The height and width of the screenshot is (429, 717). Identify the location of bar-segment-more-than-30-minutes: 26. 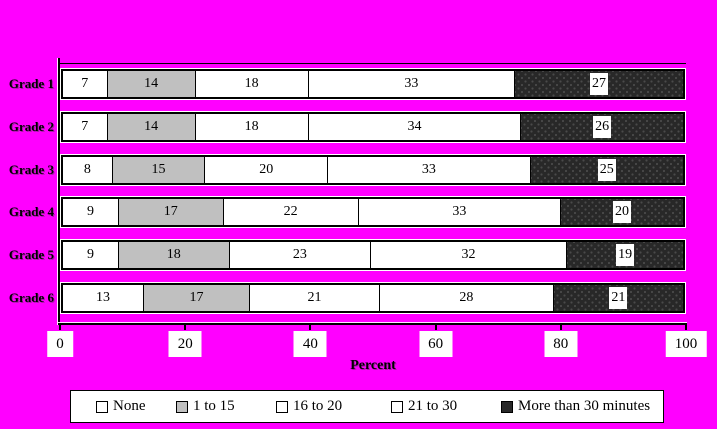
(602, 126).